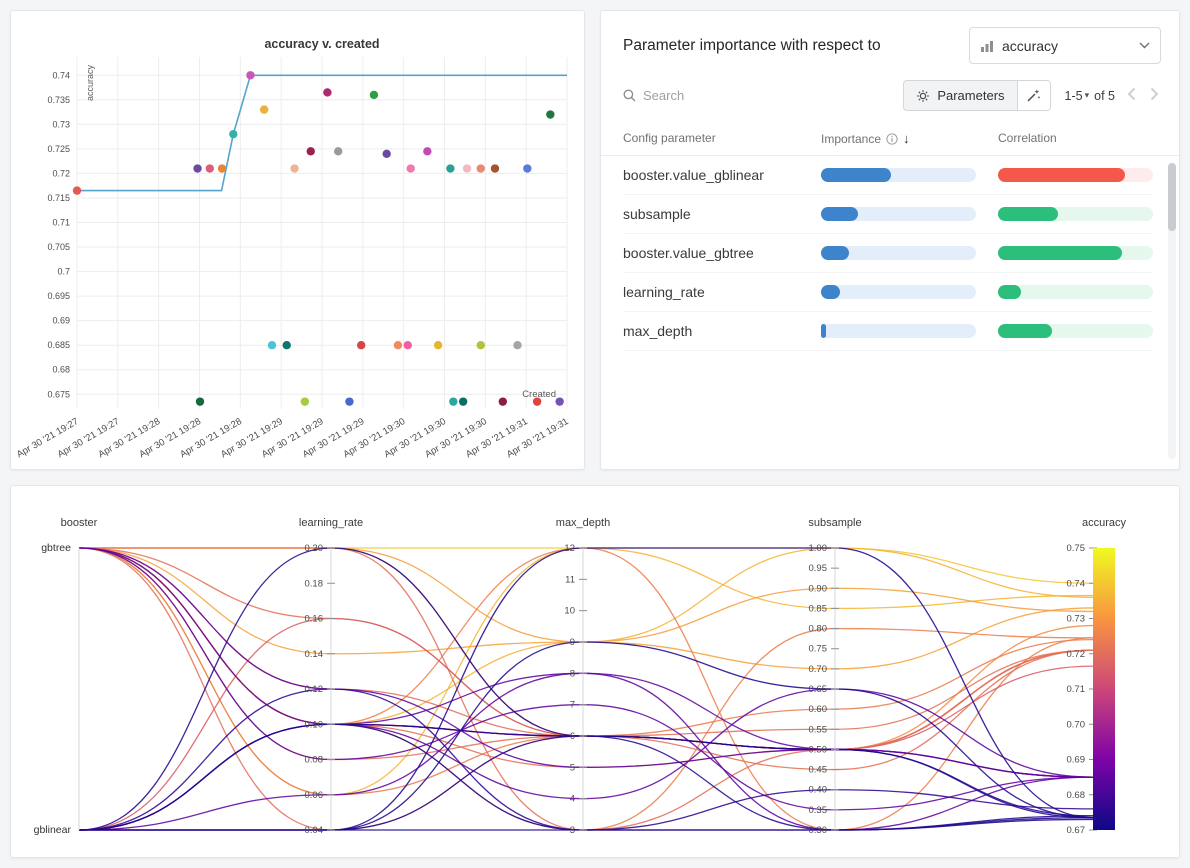 Image resolution: width=1190 pixels, height=868 pixels. I want to click on axis-tick-label: 3, so click(572, 830).